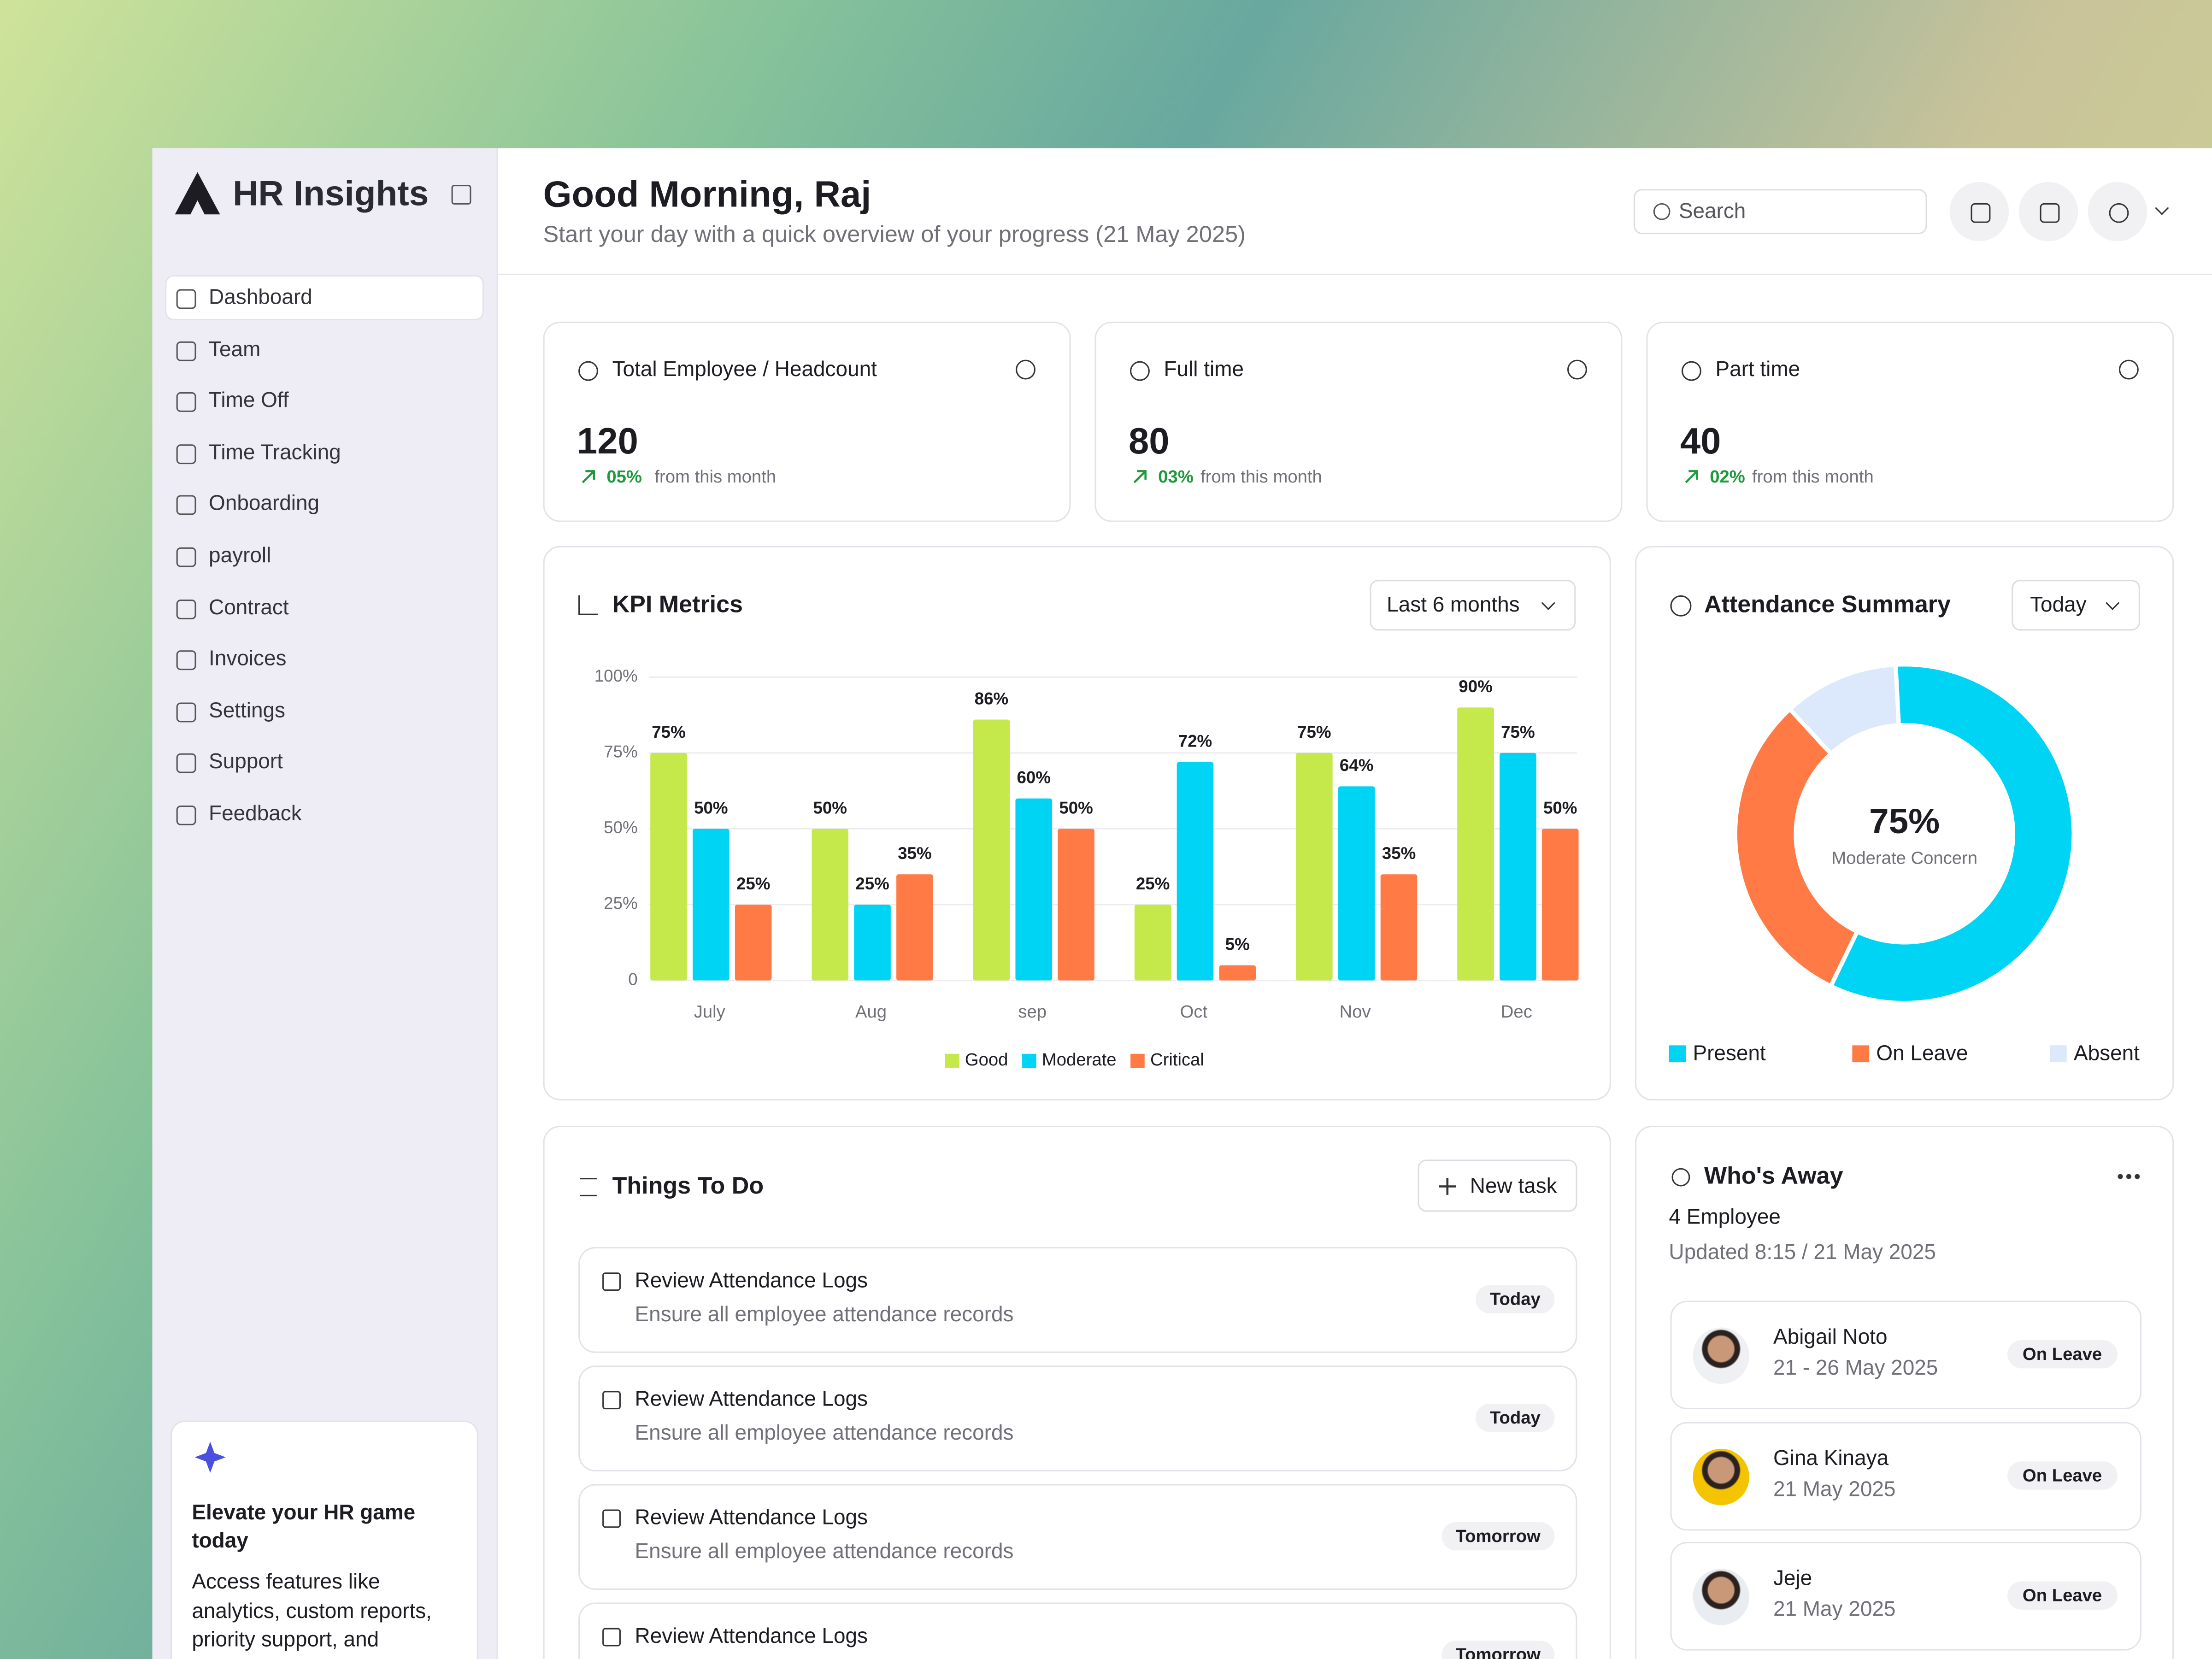 This screenshot has height=1659, width=2212. What do you see at coordinates (249, 400) in the screenshot?
I see `nav-item: Time Off` at bounding box center [249, 400].